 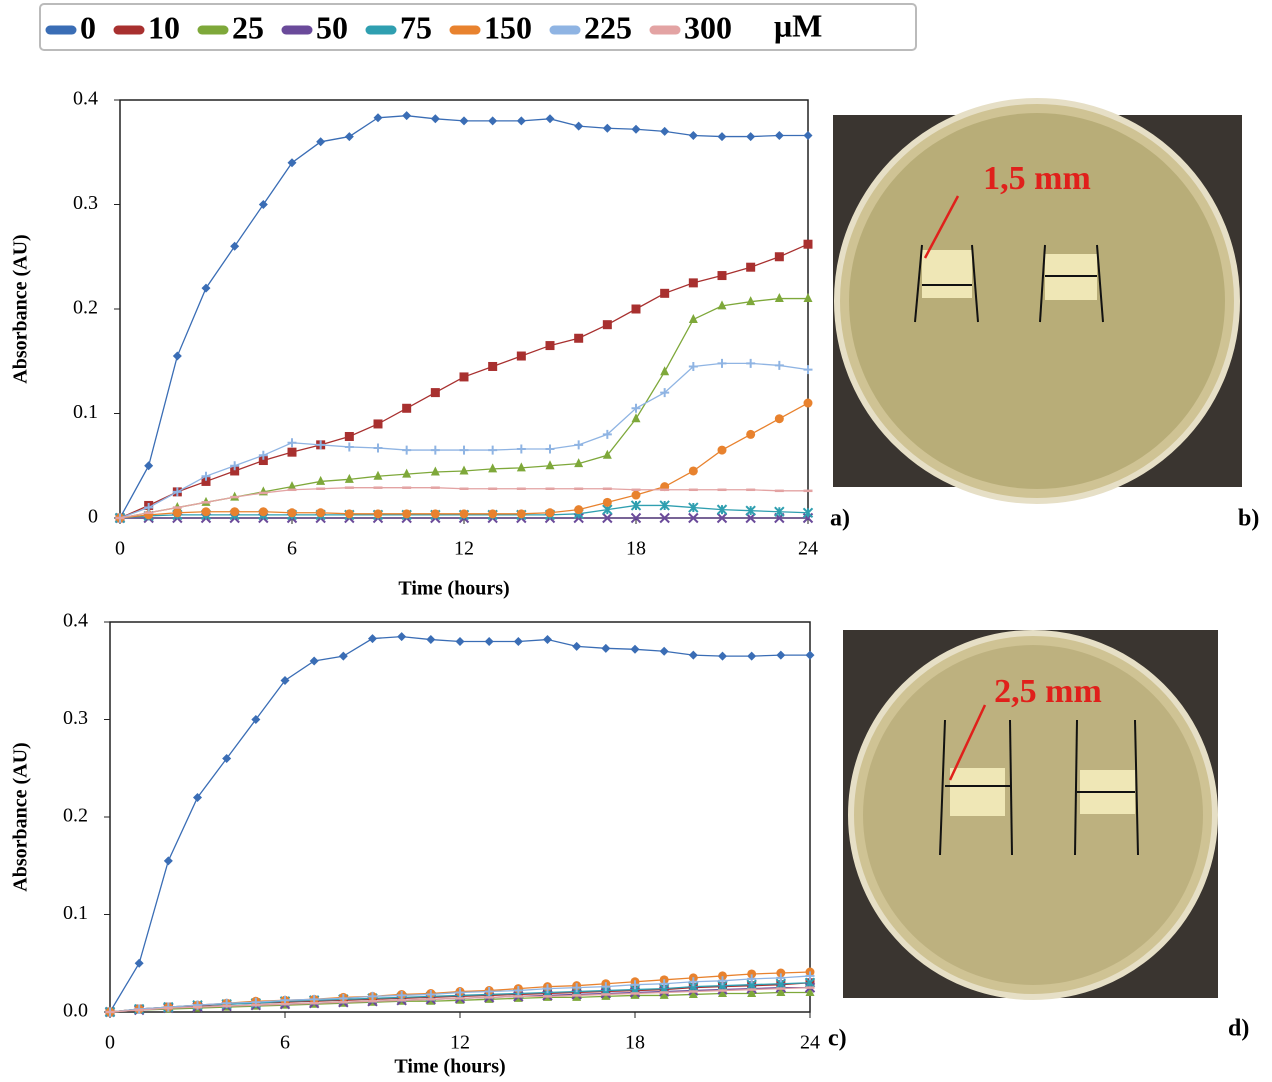 What do you see at coordinates (75, 621) in the screenshot?
I see `y-tick-label: 0.4` at bounding box center [75, 621].